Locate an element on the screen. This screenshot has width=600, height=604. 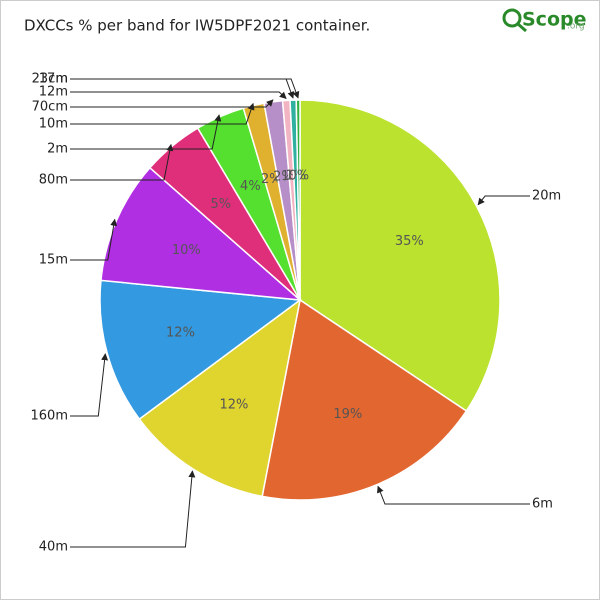
logo-suffix: .org is located at coordinates (576, 27).